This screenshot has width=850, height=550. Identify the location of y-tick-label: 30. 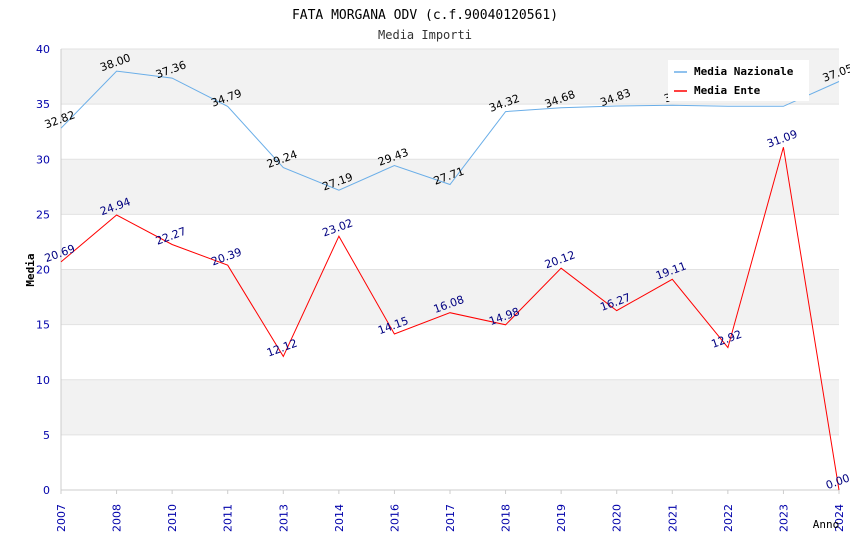
(43, 159).